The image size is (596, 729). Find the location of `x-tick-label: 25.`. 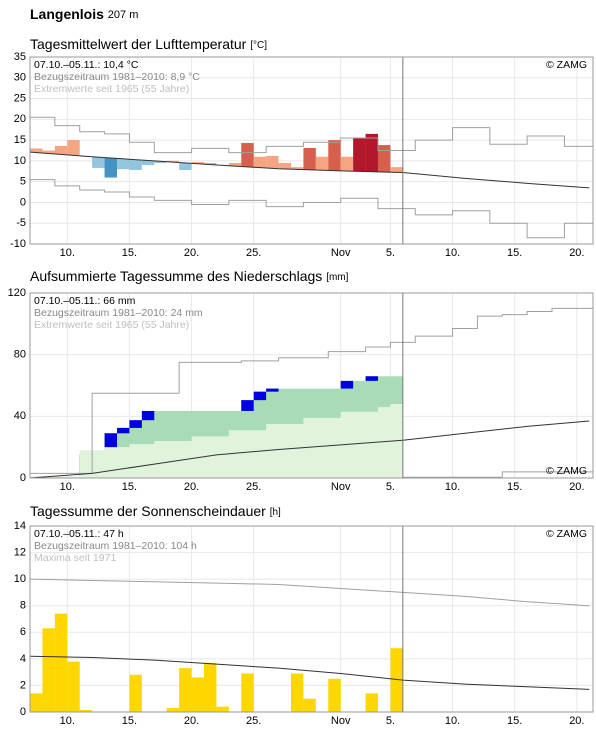

x-tick-label: 25. is located at coordinates (253, 253).